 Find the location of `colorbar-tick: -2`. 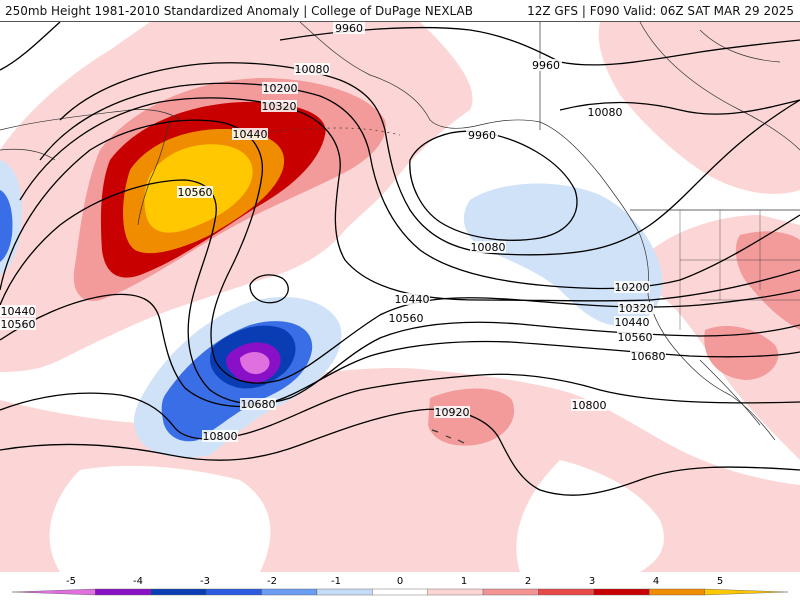

colorbar-tick: -2 is located at coordinates (272, 581).